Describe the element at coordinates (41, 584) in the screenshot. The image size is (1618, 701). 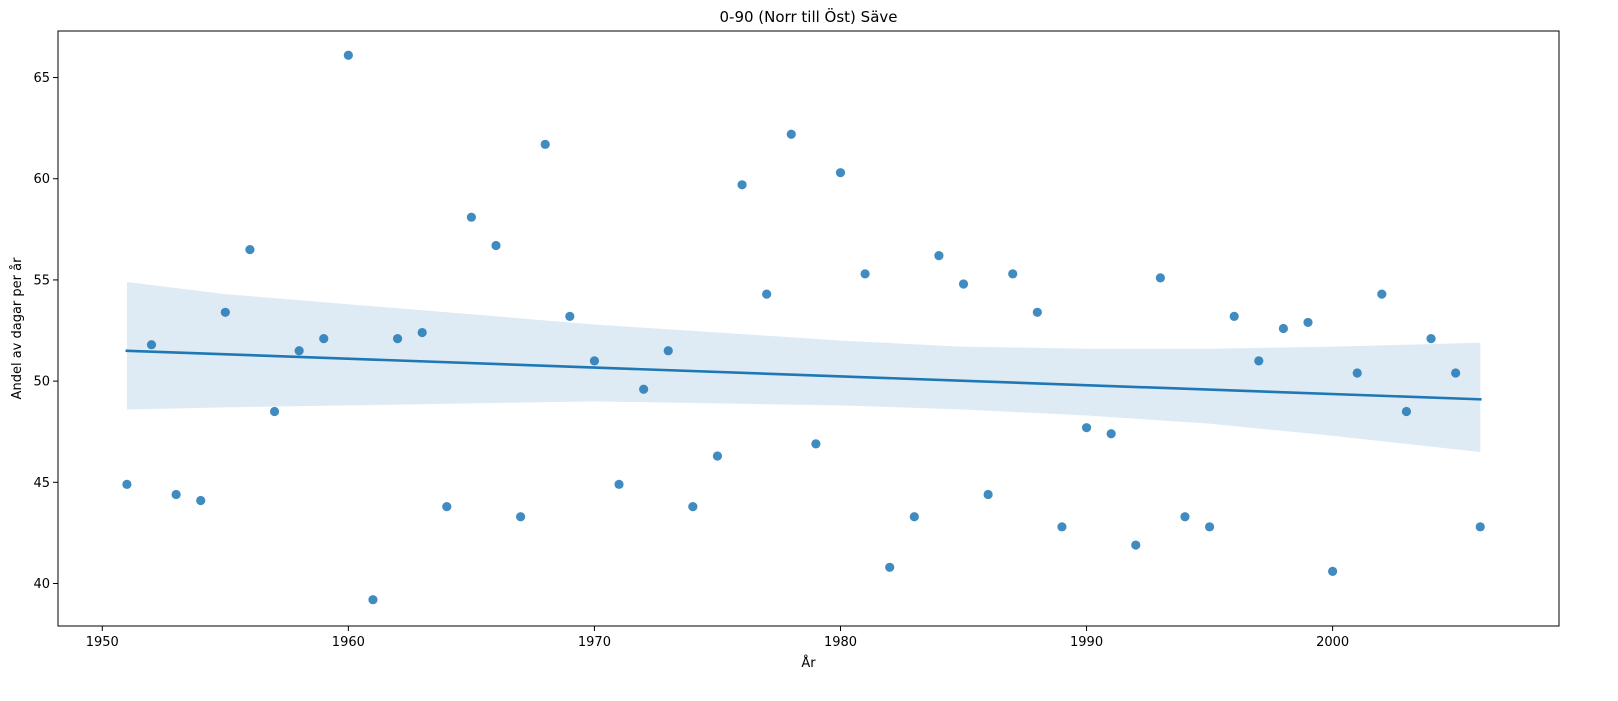
I see `y-tick-label: 40` at that location.